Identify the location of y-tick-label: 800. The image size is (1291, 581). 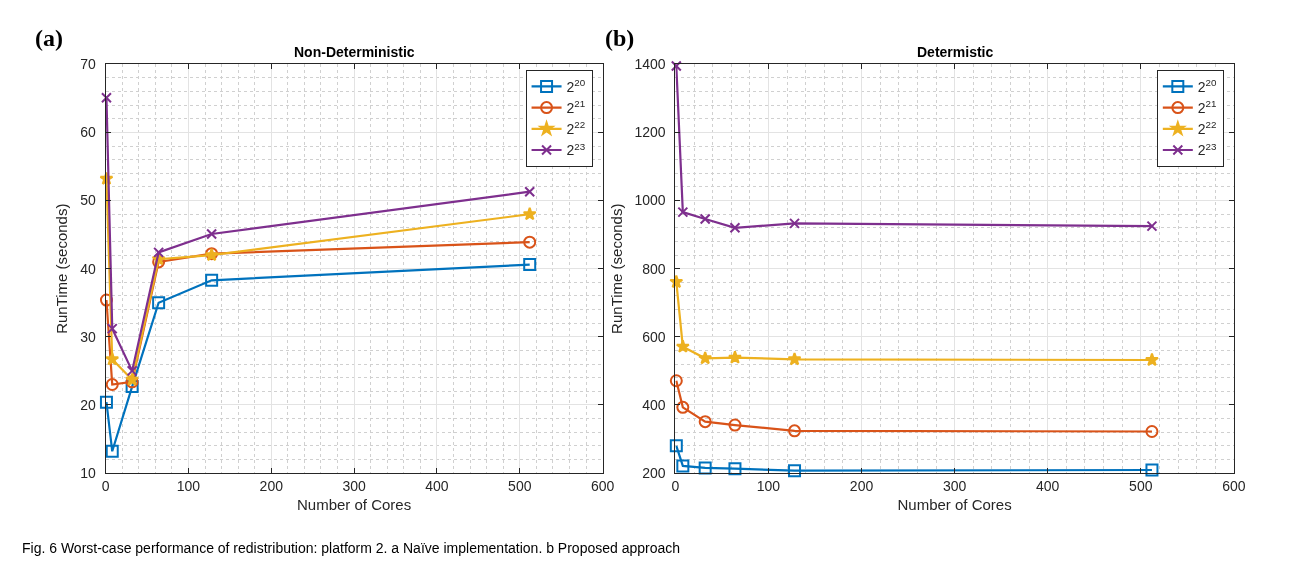
(654, 268).